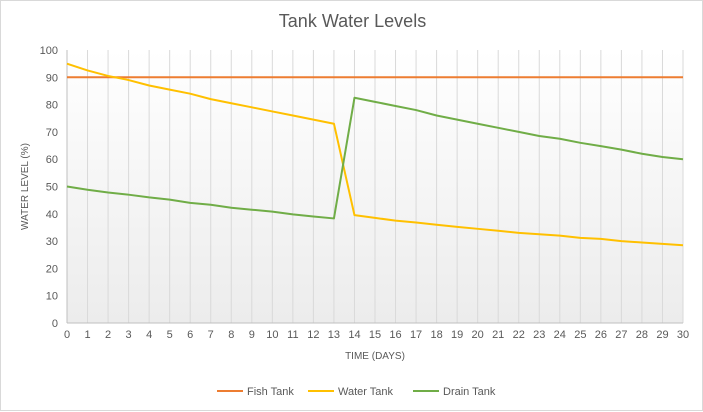  I want to click on x-tick-label: 22, so click(519, 335).